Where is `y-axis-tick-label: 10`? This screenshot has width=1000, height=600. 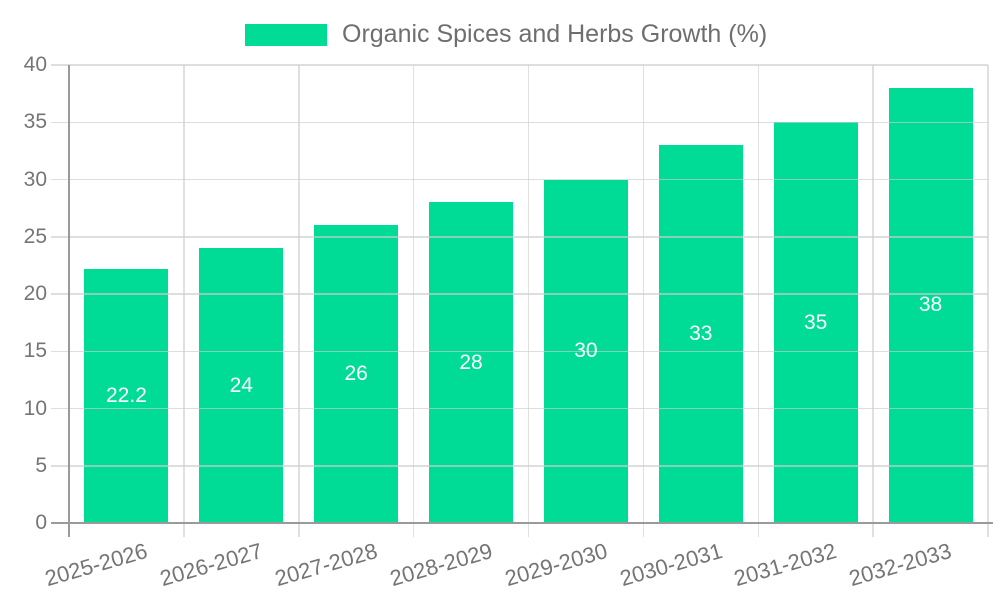 y-axis-tick-label: 10 is located at coordinates (35, 408).